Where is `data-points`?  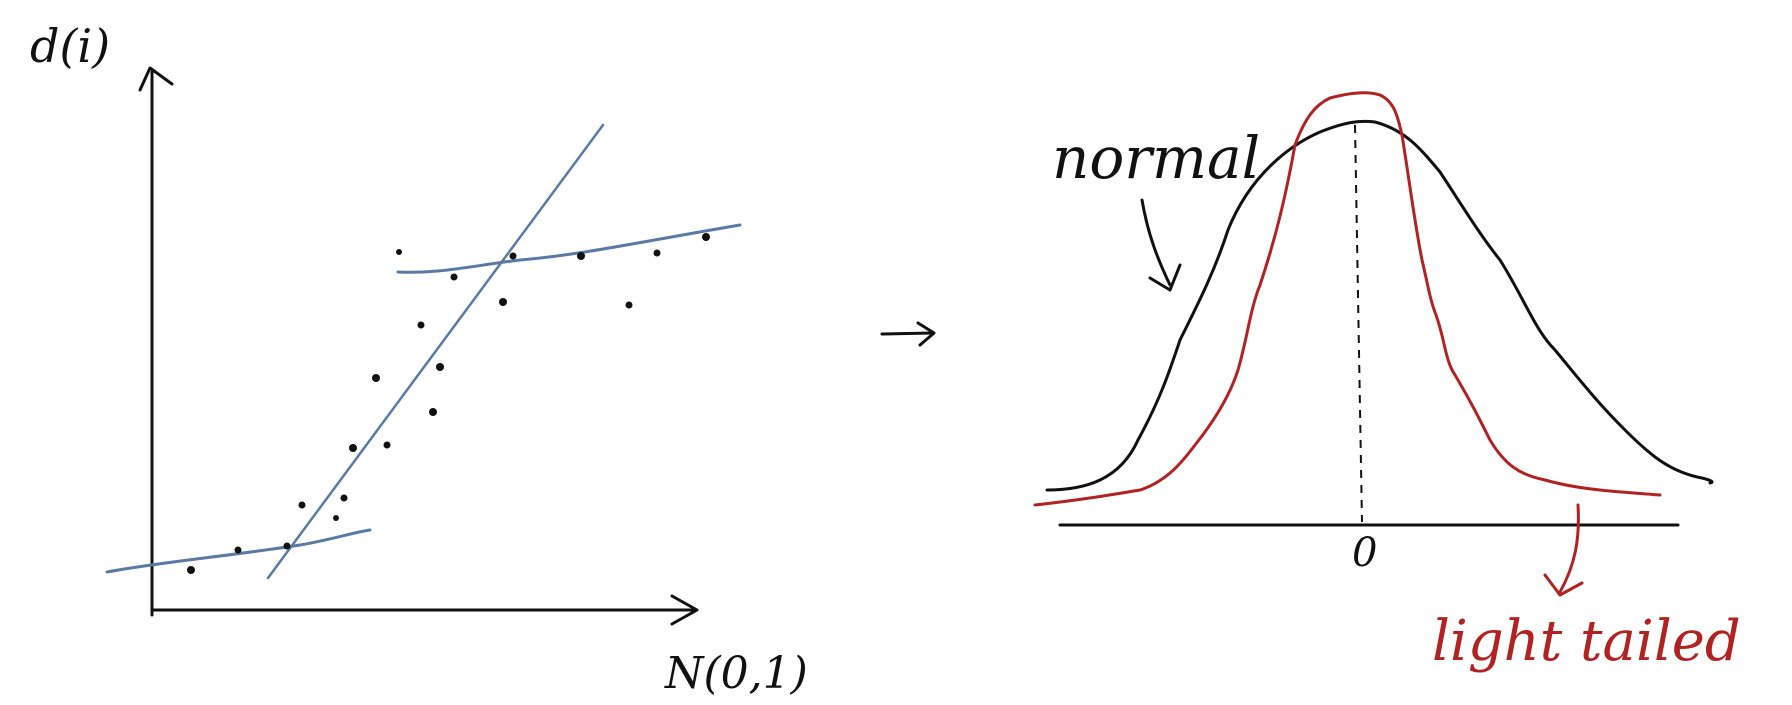 data-points is located at coordinates (448, 403).